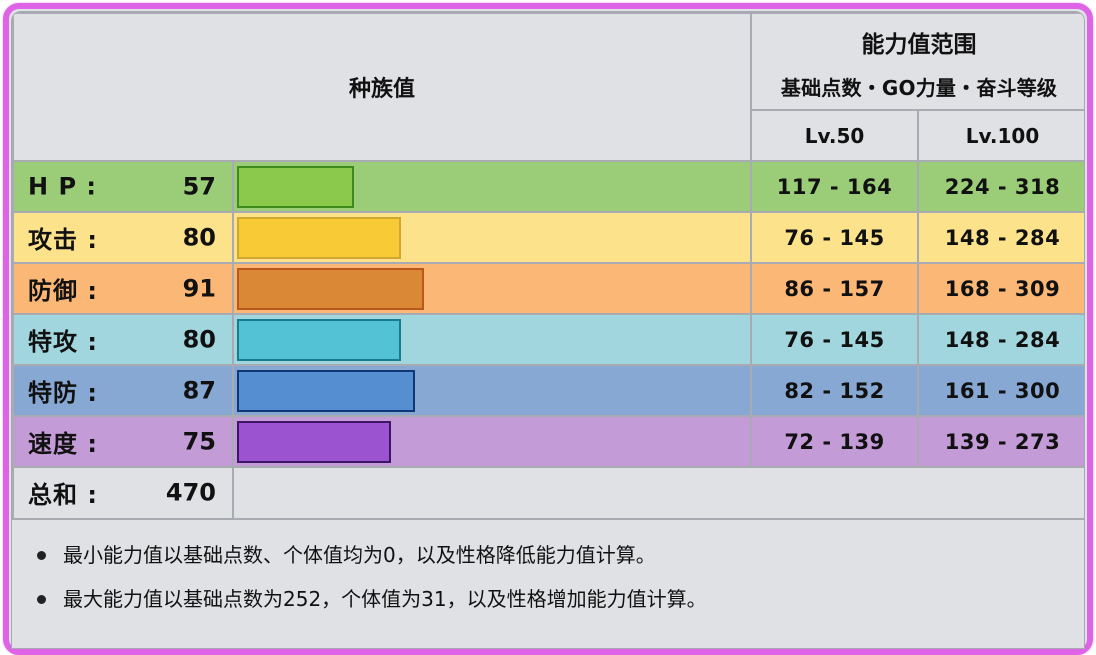  Describe the element at coordinates (63, 443) in the screenshot. I see `stat-label: 速度 :` at that location.